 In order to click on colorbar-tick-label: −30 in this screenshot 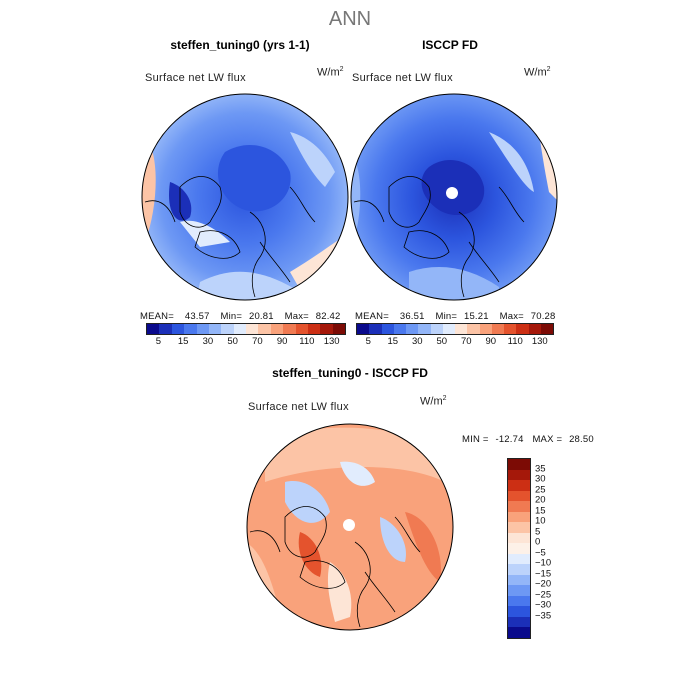, I will do `click(543, 605)`.